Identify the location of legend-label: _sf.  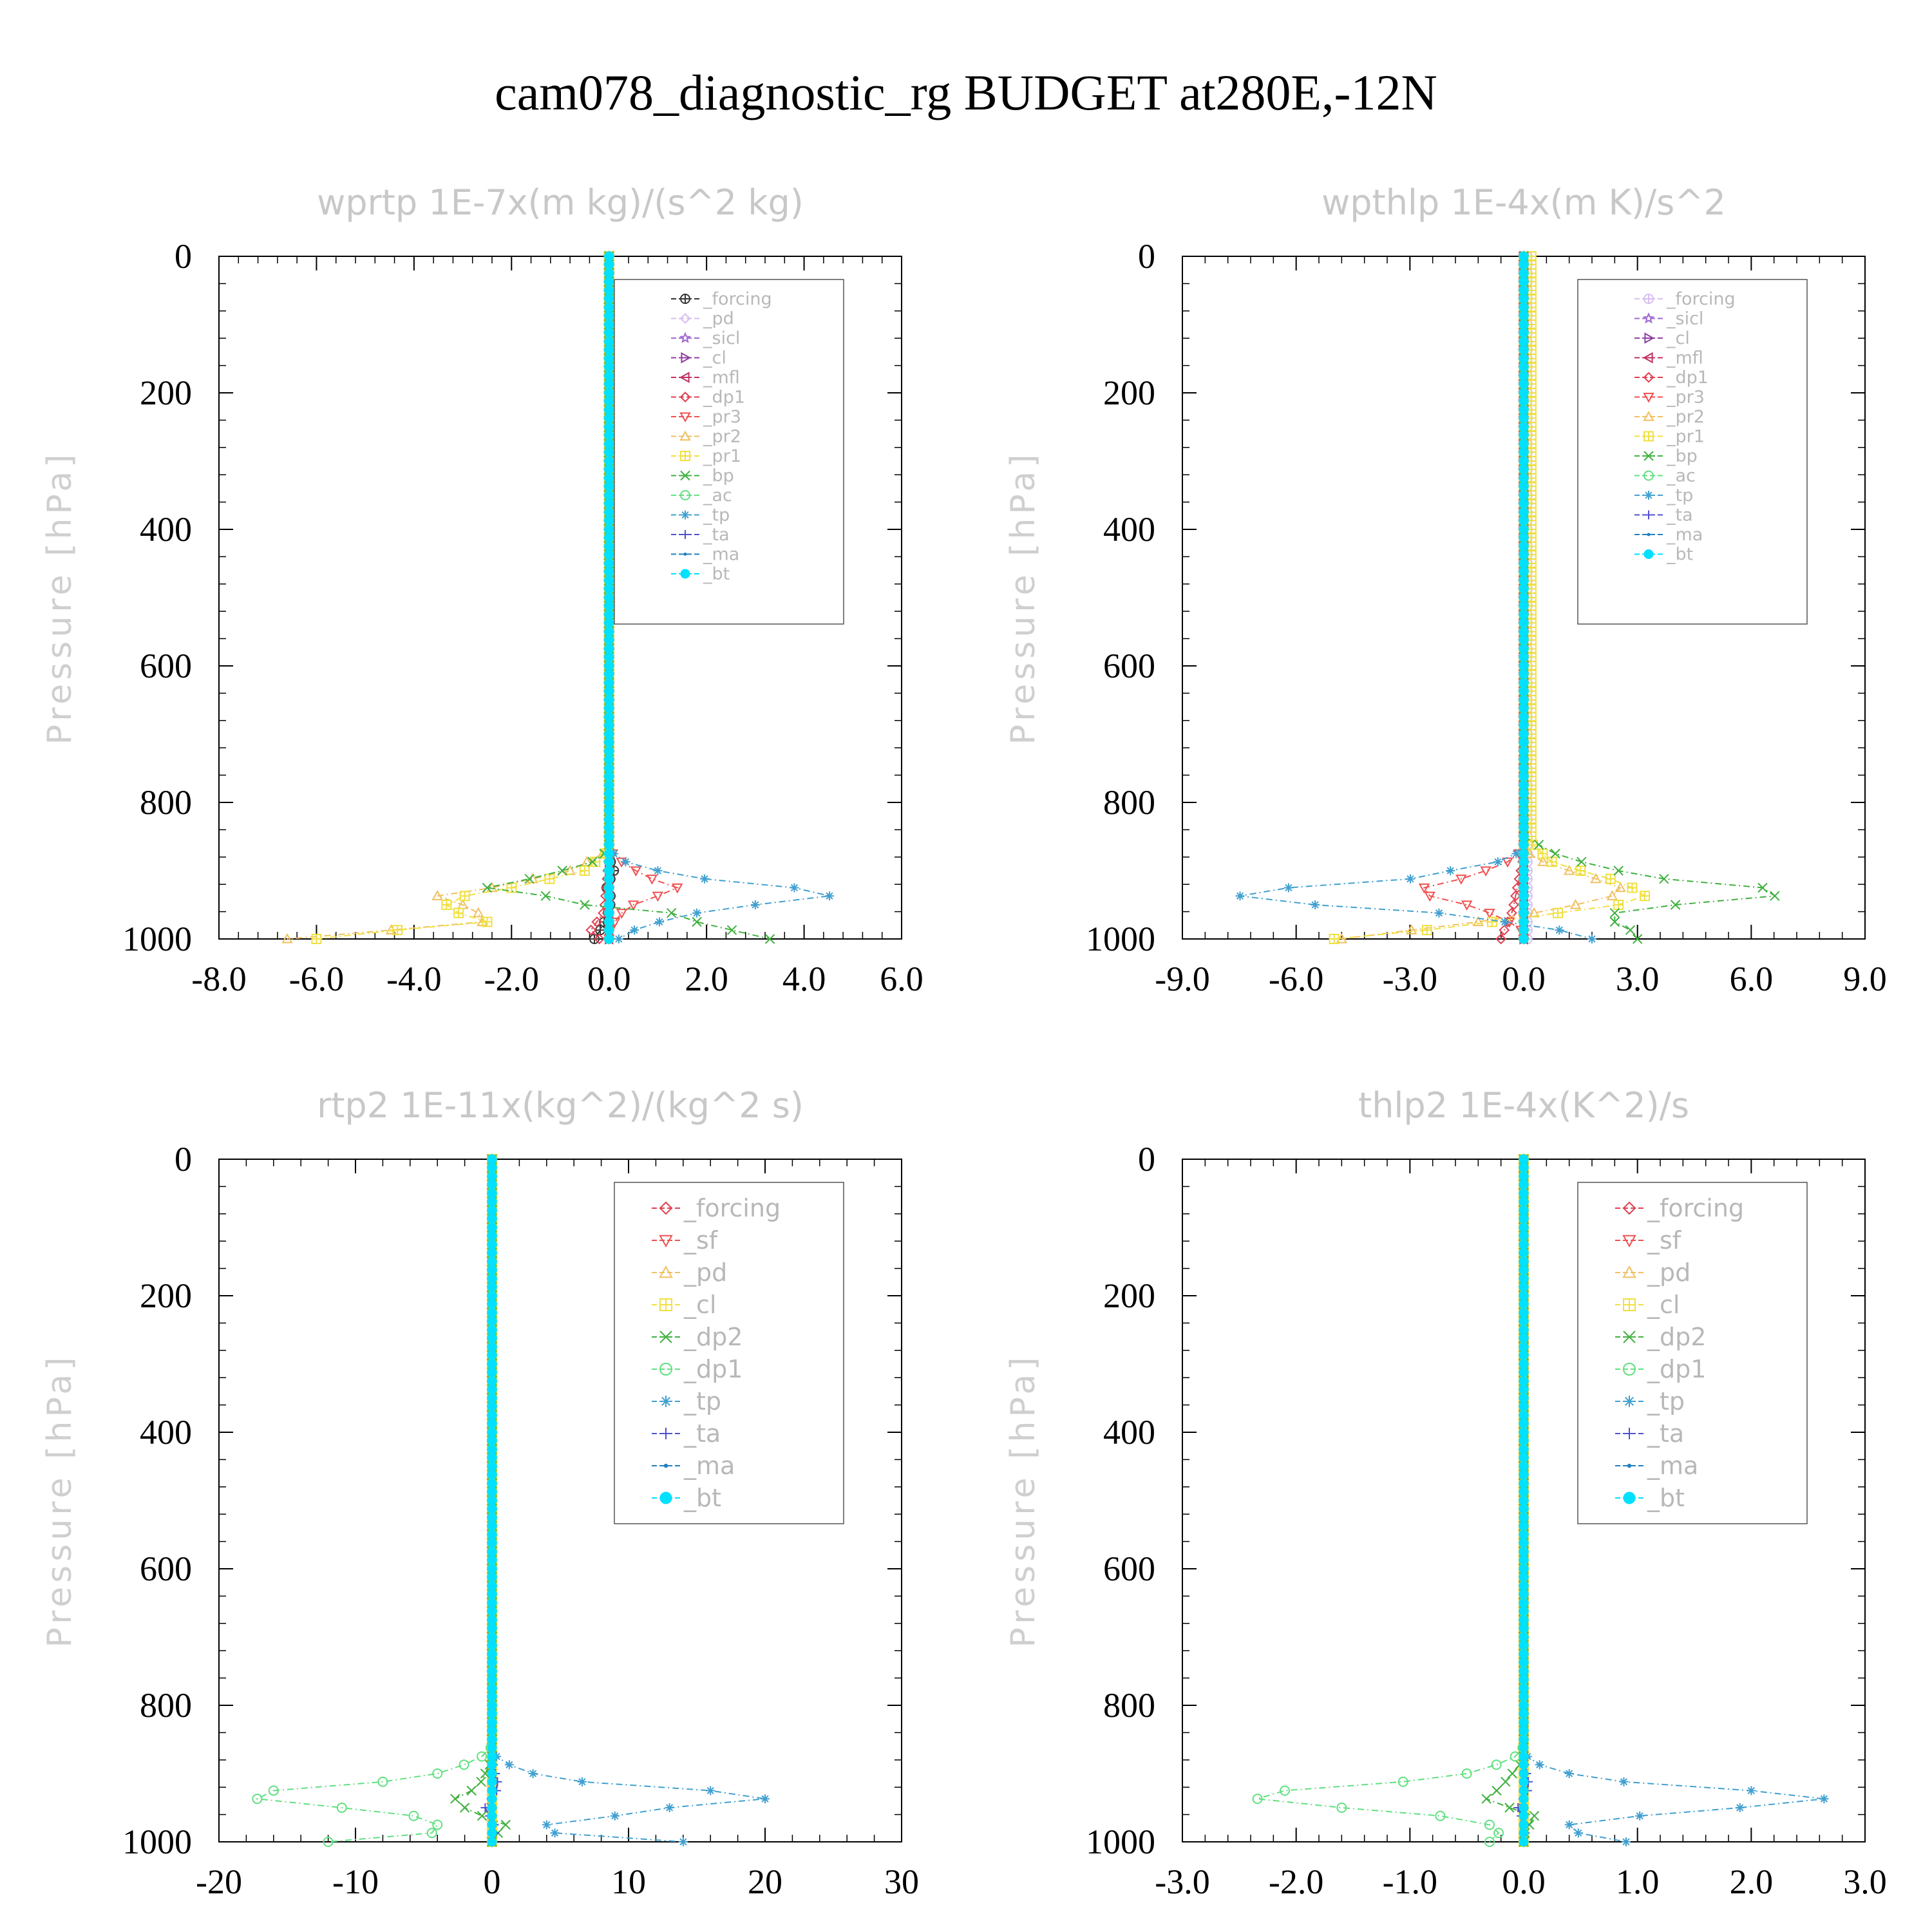
(1665, 1240).